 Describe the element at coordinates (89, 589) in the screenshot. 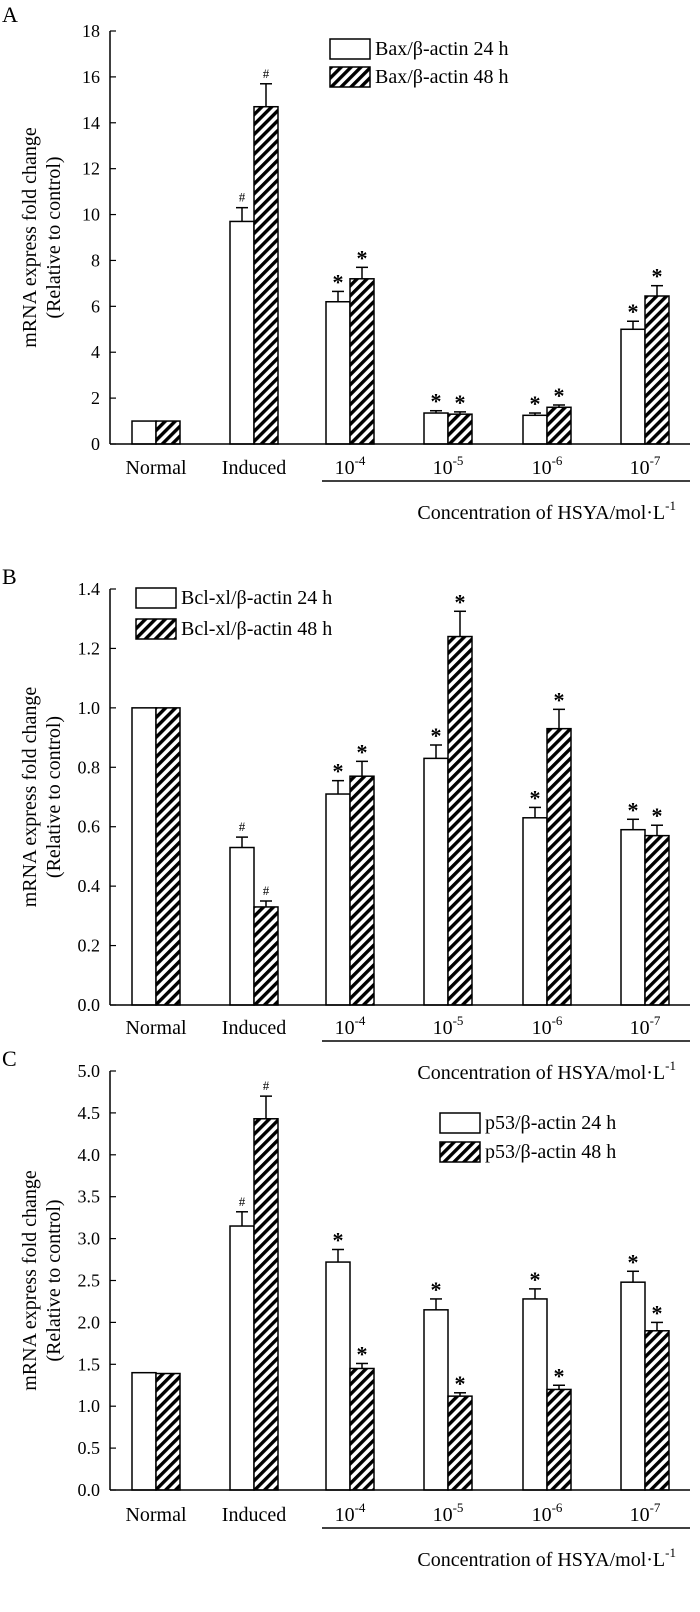

I see `y-tick-label: 1.4` at that location.